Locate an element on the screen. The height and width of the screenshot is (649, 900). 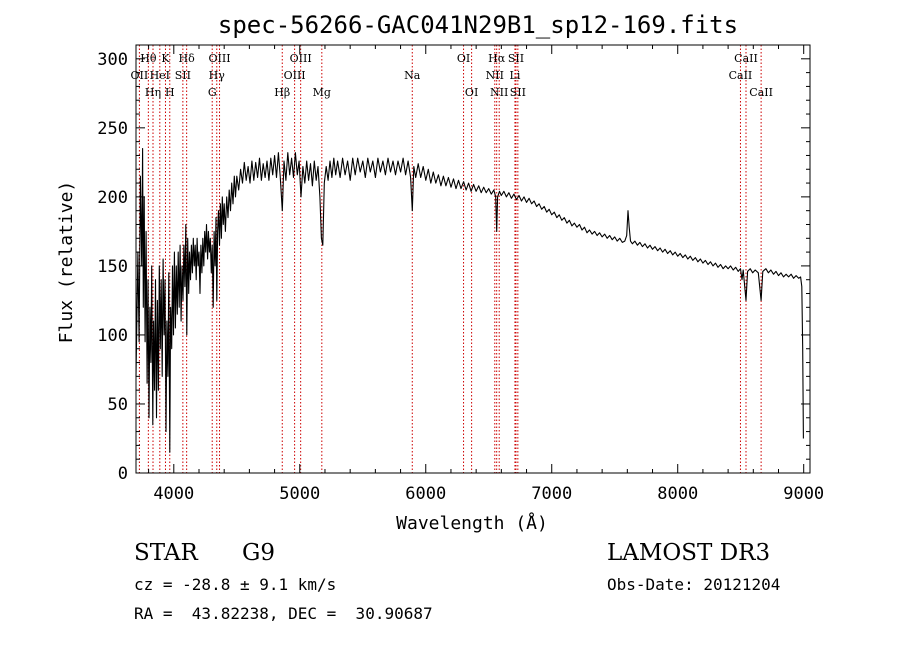
line-label-Hgamma: Hγ is located at coordinates (217, 75).